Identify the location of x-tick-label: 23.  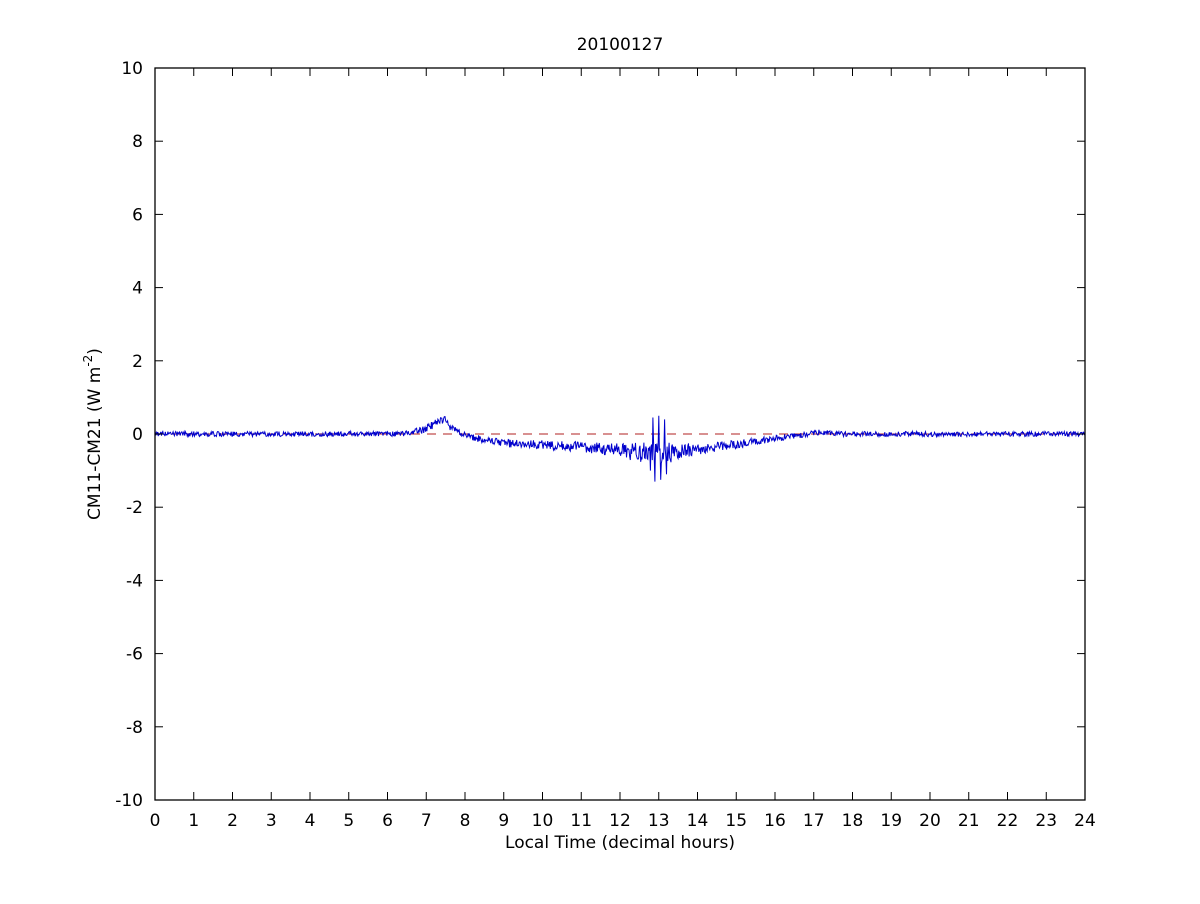
(1046, 821).